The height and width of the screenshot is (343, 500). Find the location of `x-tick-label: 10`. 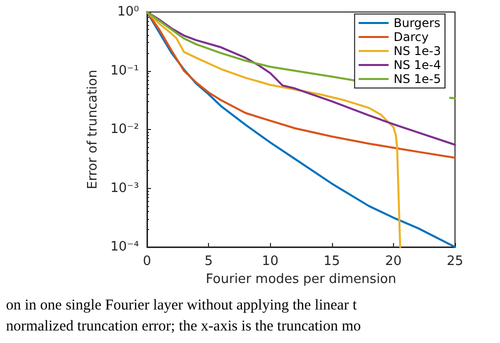

x-tick-label: 10 is located at coordinates (270, 261).